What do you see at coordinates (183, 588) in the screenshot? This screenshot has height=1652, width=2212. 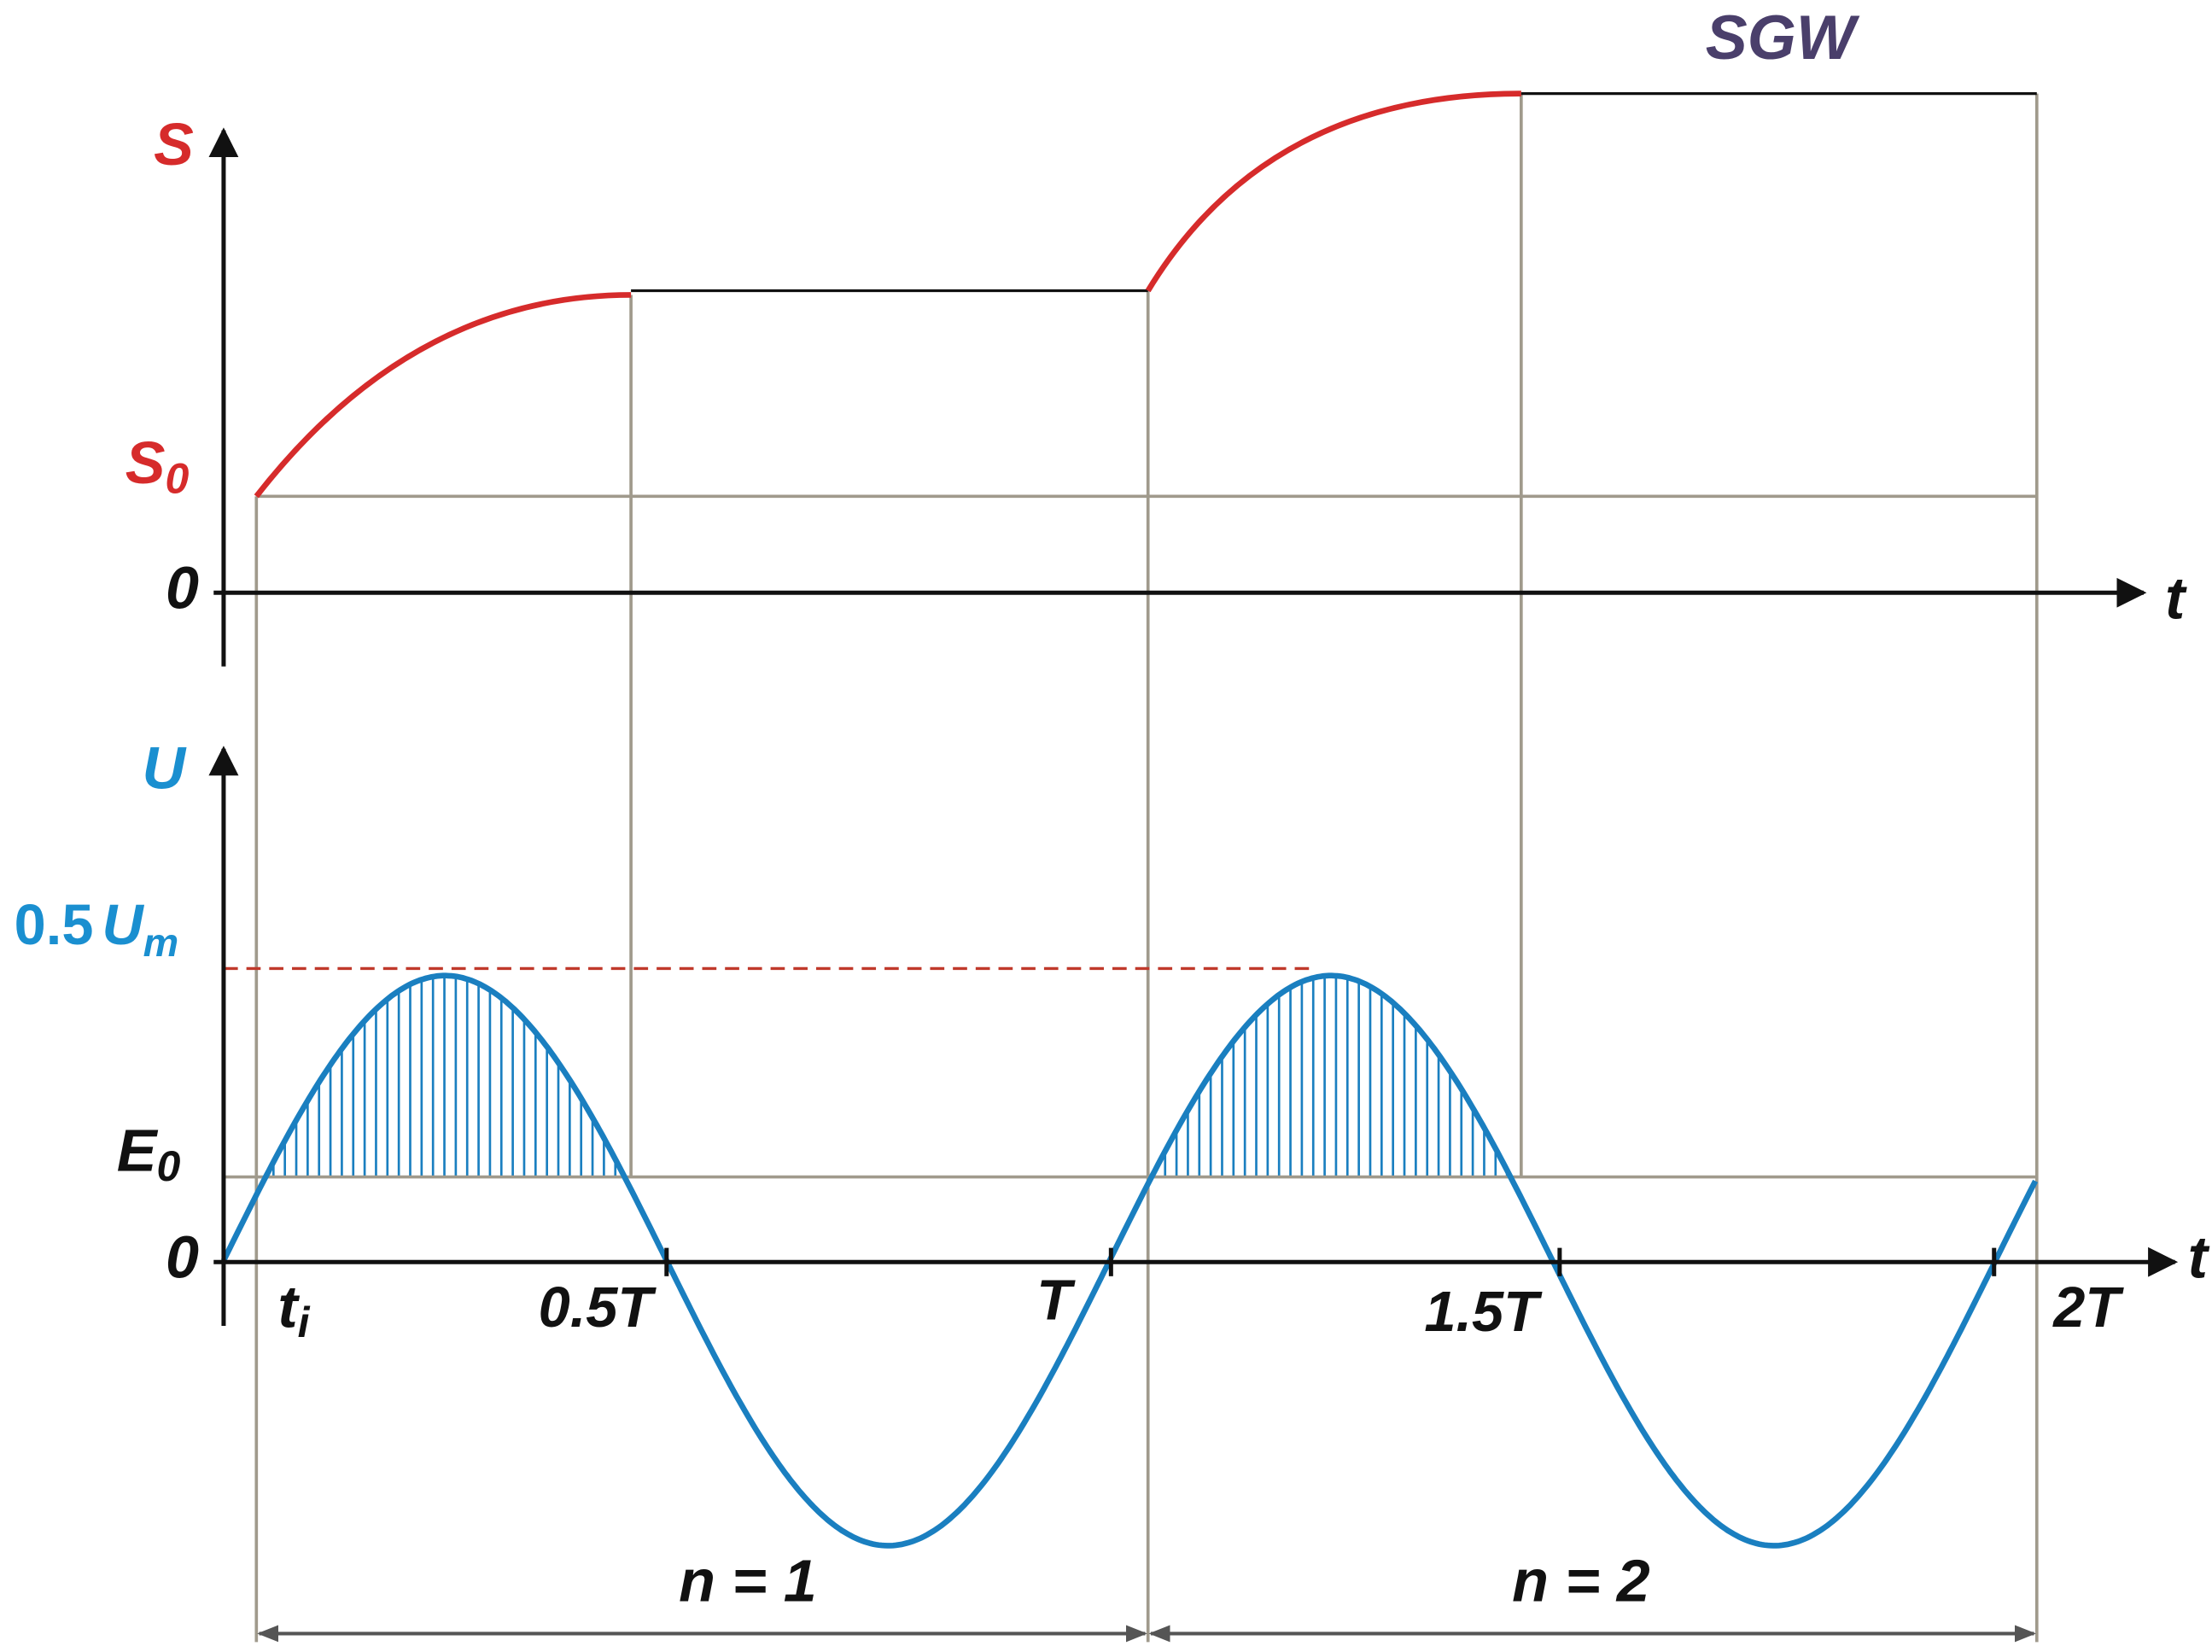 I see `top-zero-label: 0` at bounding box center [183, 588].